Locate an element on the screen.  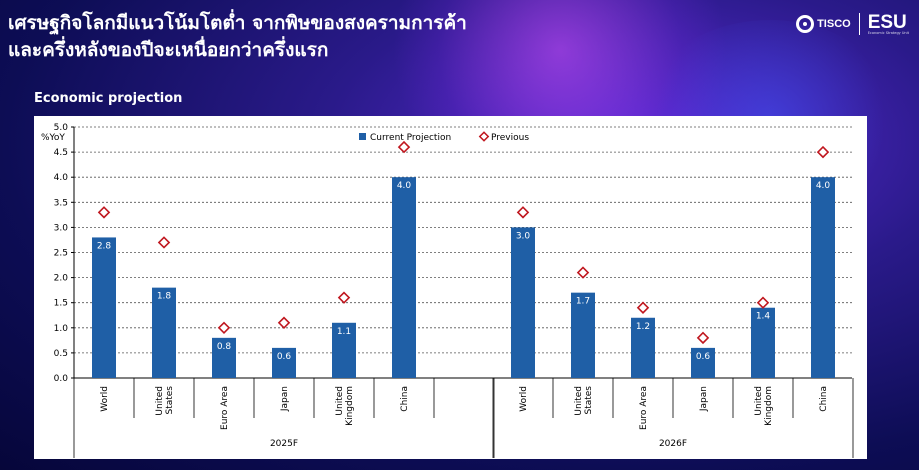
bar-value-label: 1.7 is located at coordinates (583, 302).